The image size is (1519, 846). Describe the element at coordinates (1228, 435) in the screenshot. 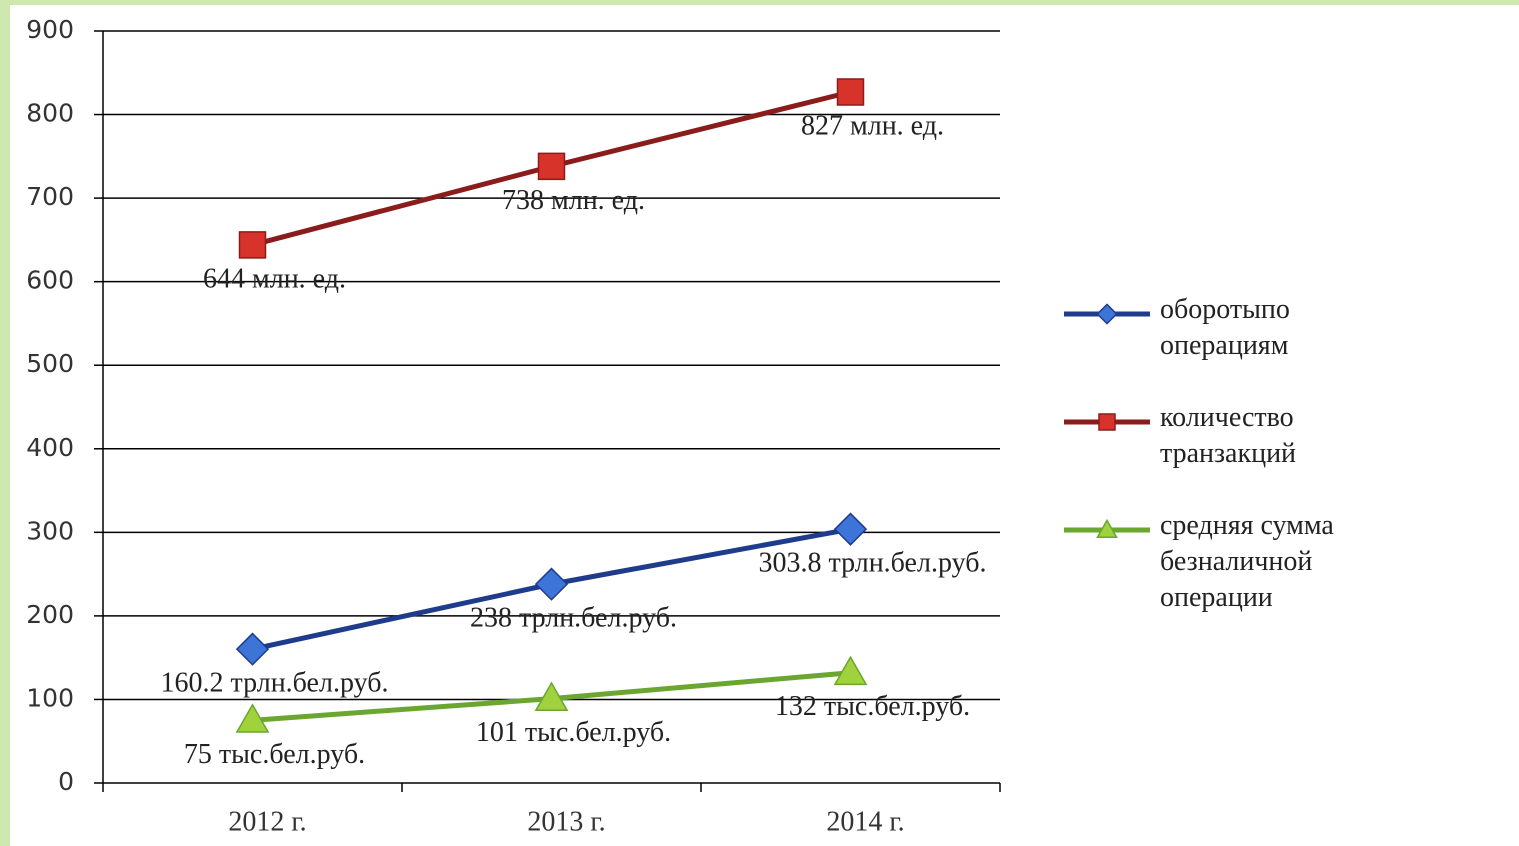

I see `legend-label: количество транзакций` at that location.